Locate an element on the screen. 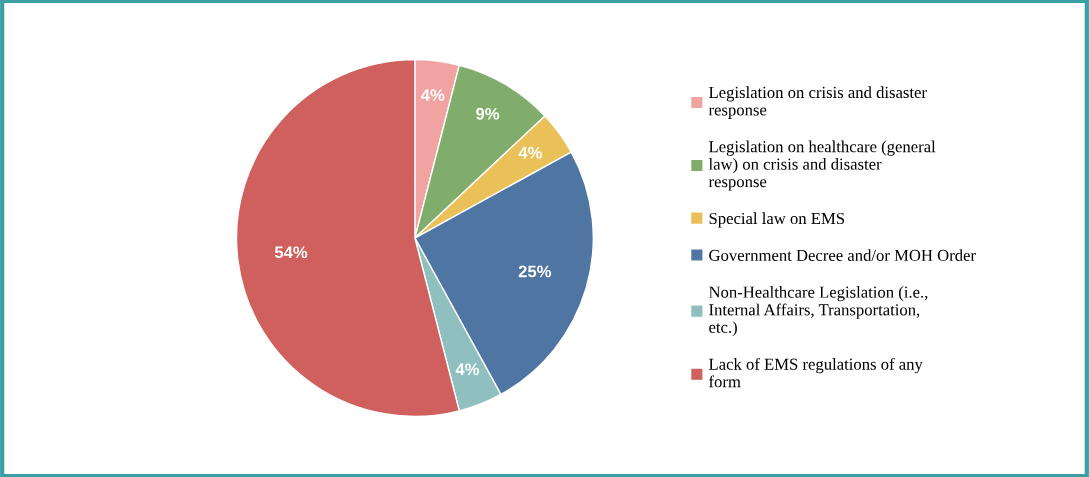 This screenshot has width=1089, height=477. legend-label: Government Decree and/or MOH Order is located at coordinates (842, 255).